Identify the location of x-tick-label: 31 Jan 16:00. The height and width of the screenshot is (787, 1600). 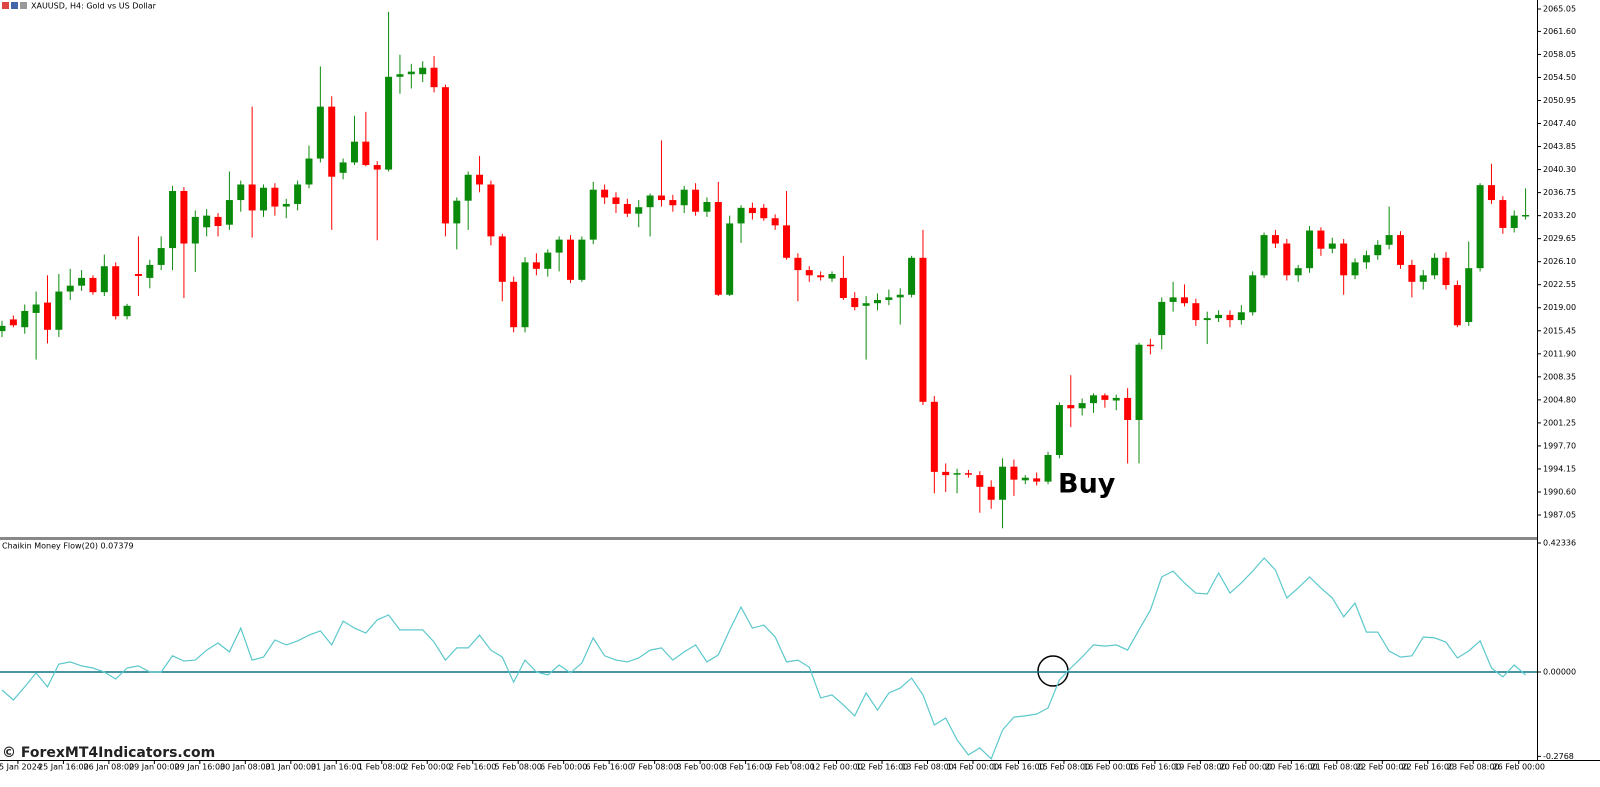
(336, 767).